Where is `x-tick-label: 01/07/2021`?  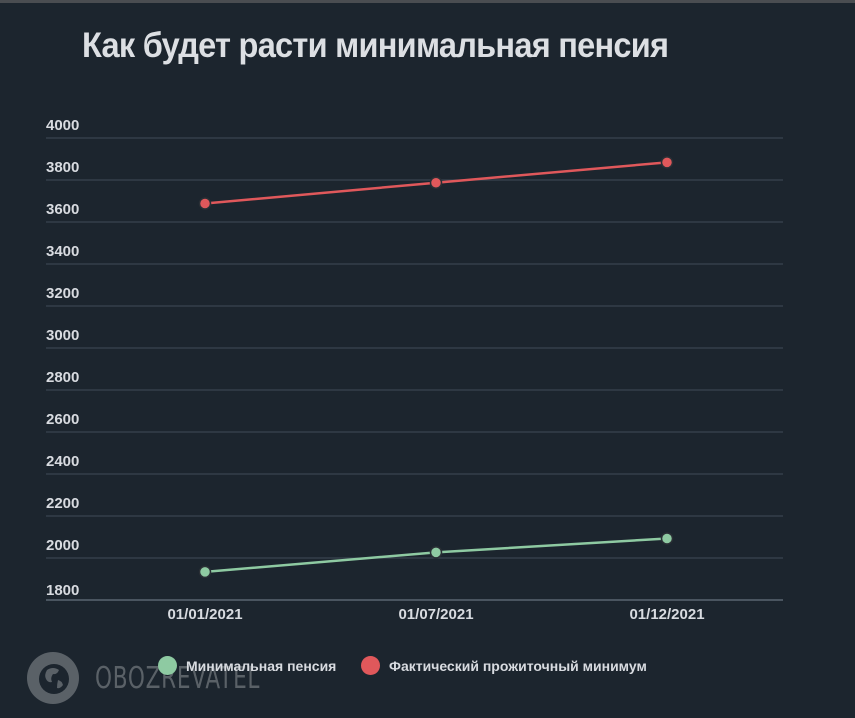 x-tick-label: 01/07/2021 is located at coordinates (436, 614).